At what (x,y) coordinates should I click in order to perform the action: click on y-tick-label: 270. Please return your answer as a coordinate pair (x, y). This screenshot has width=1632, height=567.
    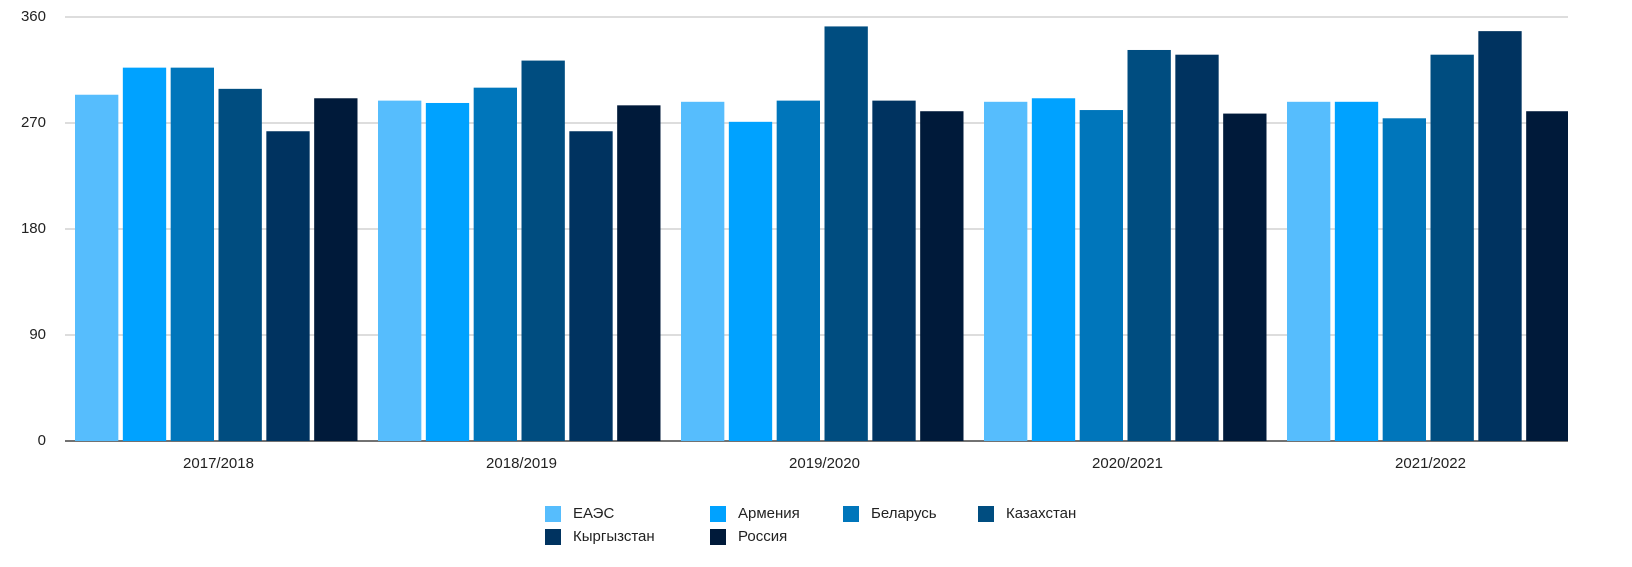
    Looking at the image, I should click on (33, 122).